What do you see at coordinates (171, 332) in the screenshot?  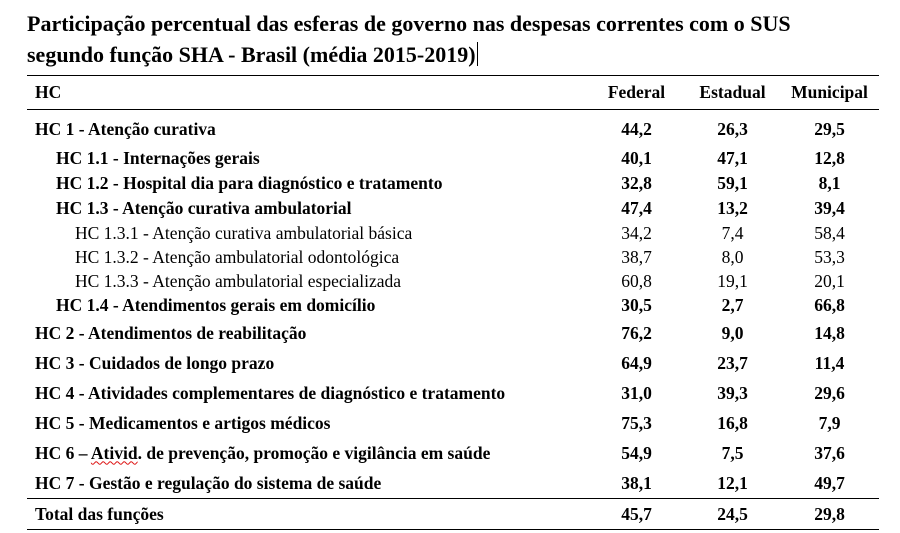 I see `row-label: HC 2 - Atendimentos de reabilitação` at bounding box center [171, 332].